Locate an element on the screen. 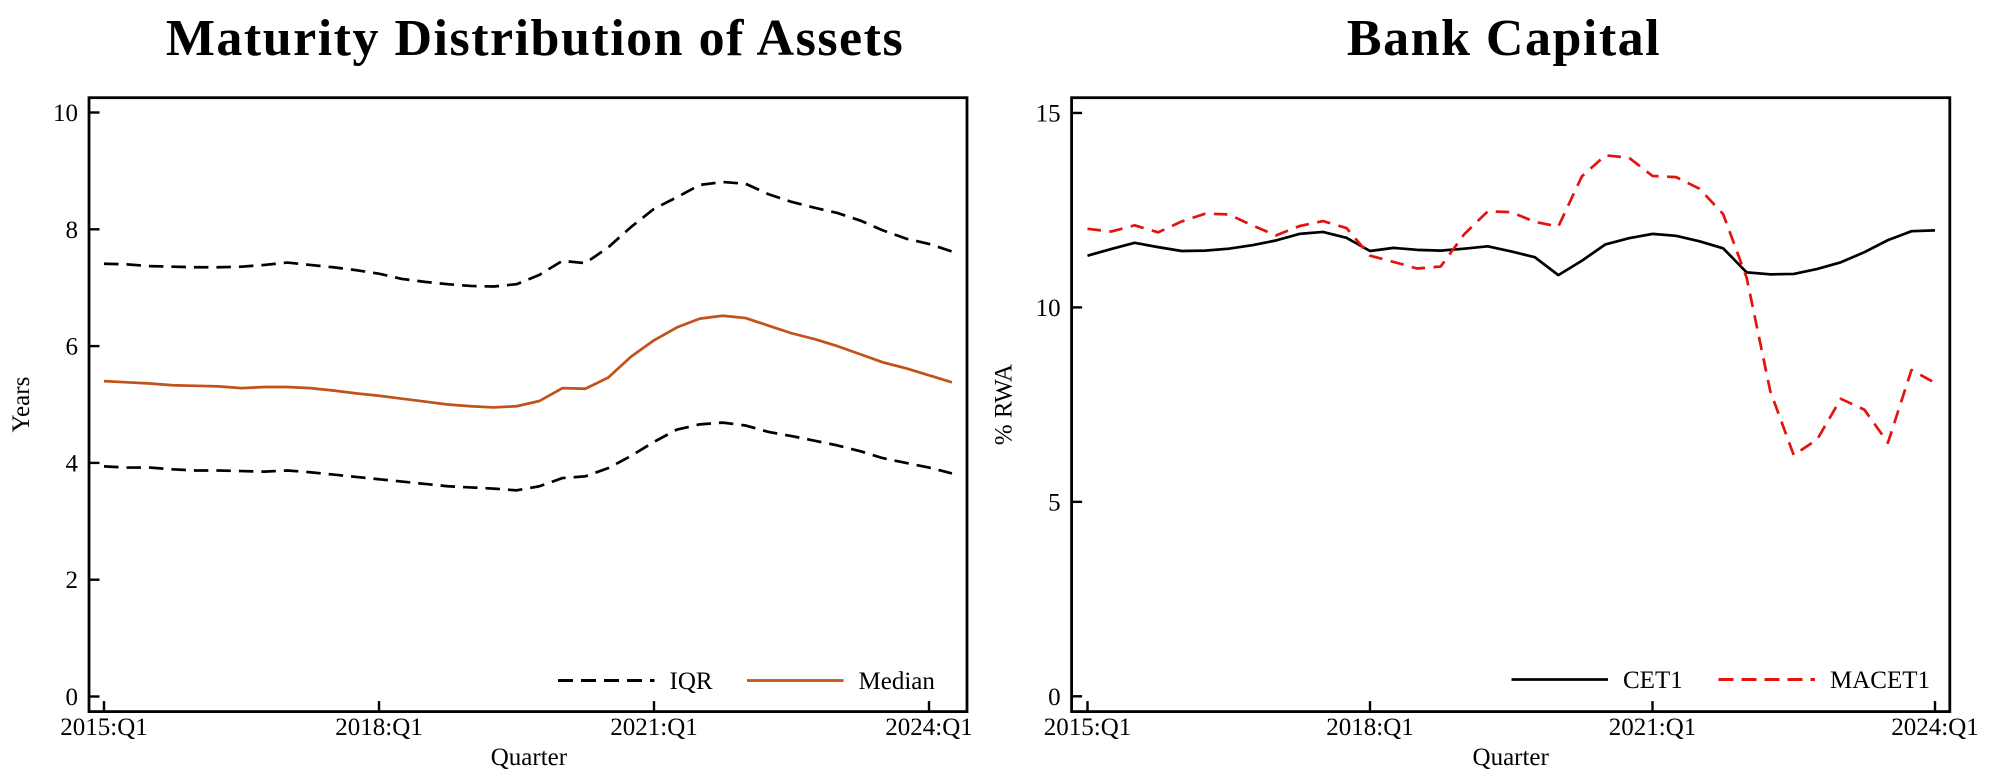 The width and height of the screenshot is (2000, 781). series-iqr-75th-percentile- is located at coordinates (528, 234).